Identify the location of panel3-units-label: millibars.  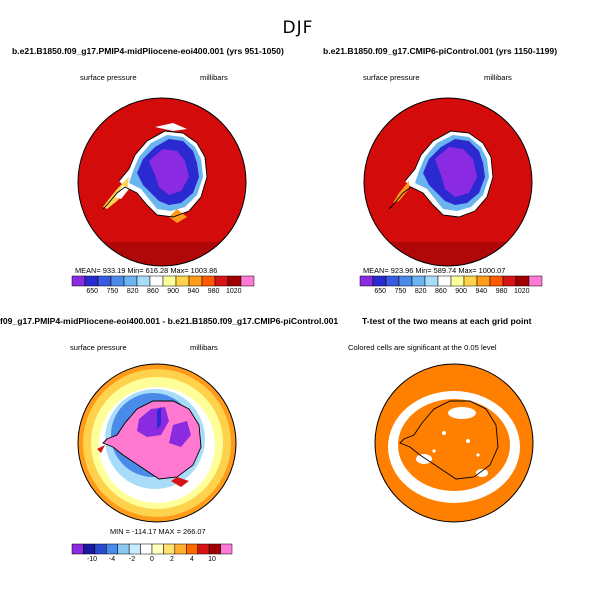
(204, 347).